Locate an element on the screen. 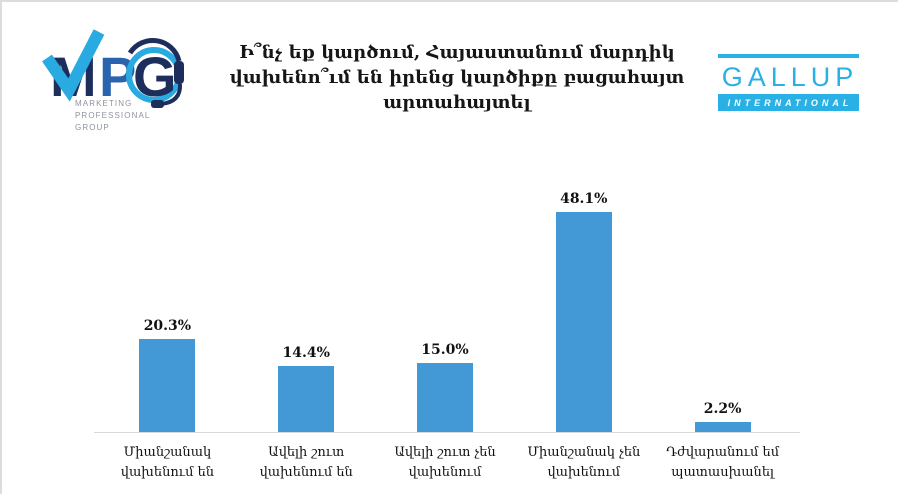  headset-band-icon is located at coordinates (154, 50).